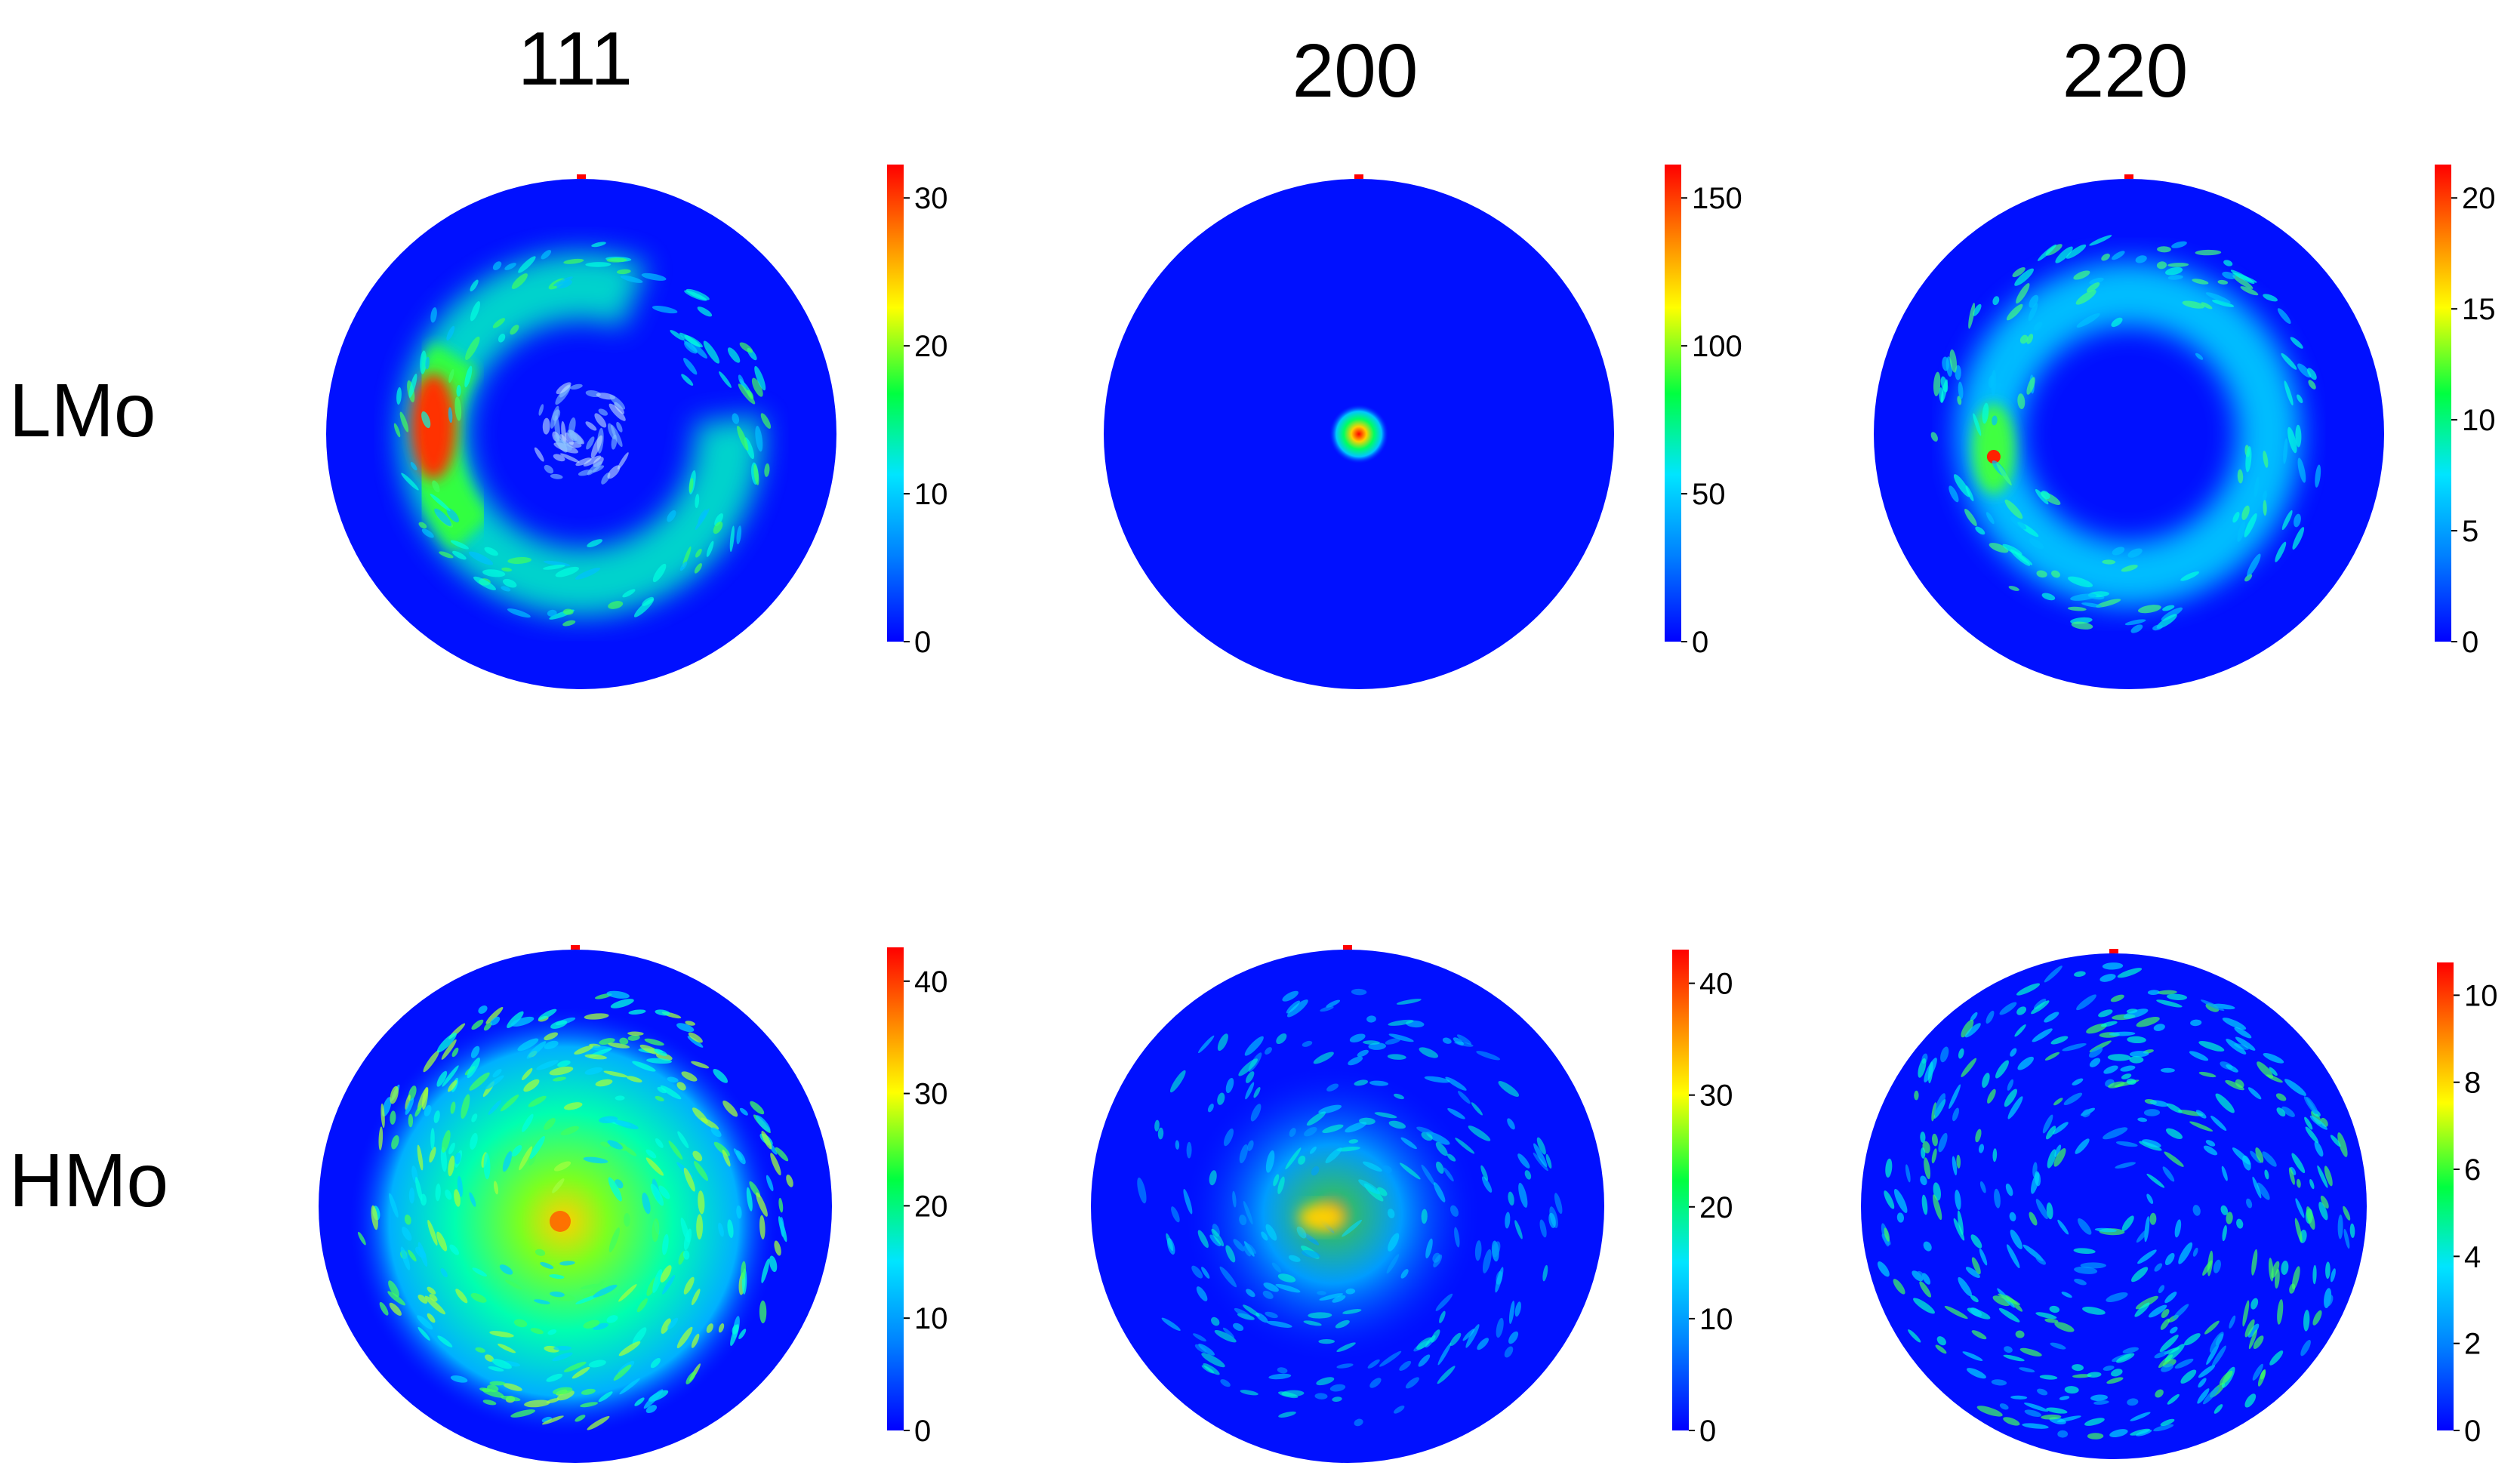  Describe the element at coordinates (2472, 1345) in the screenshot. I see `colorbar-tick-label: 2` at that location.